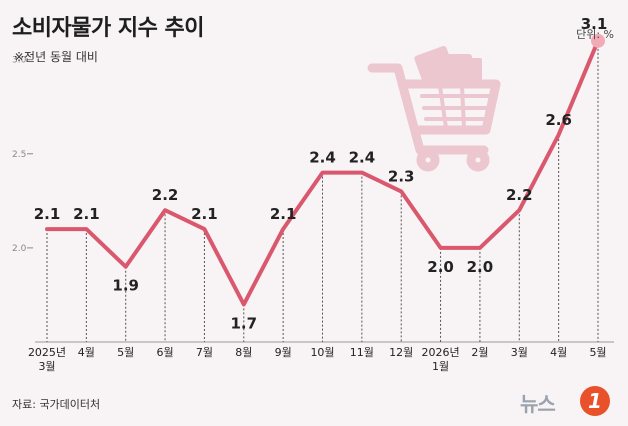  I want to click on source-label: 자료: 국가데이터처, so click(56, 404).